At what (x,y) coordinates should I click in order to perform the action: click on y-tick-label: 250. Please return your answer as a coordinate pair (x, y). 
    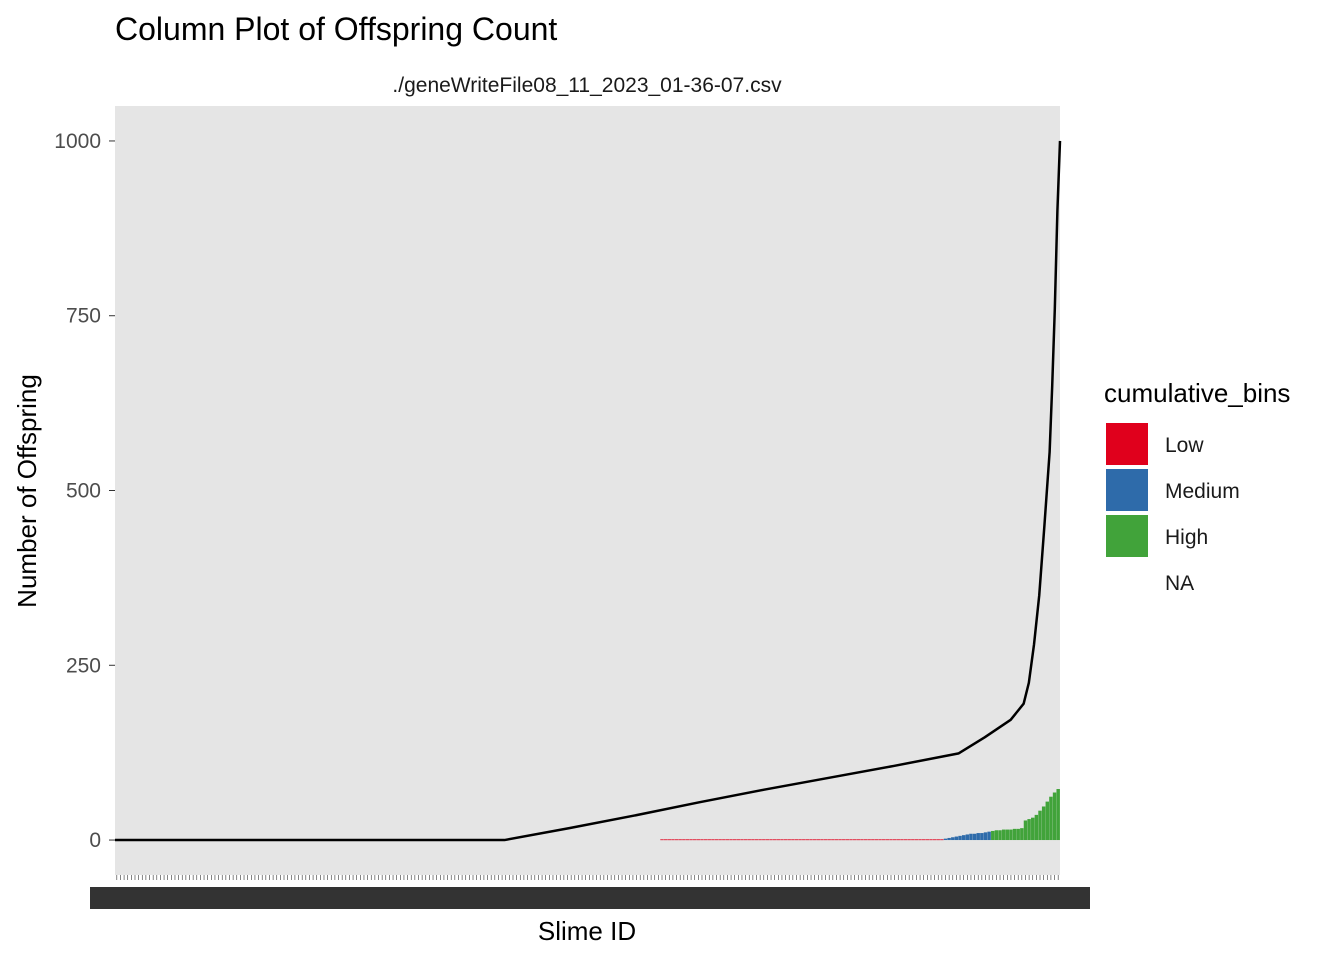
    Looking at the image, I should click on (83, 665).